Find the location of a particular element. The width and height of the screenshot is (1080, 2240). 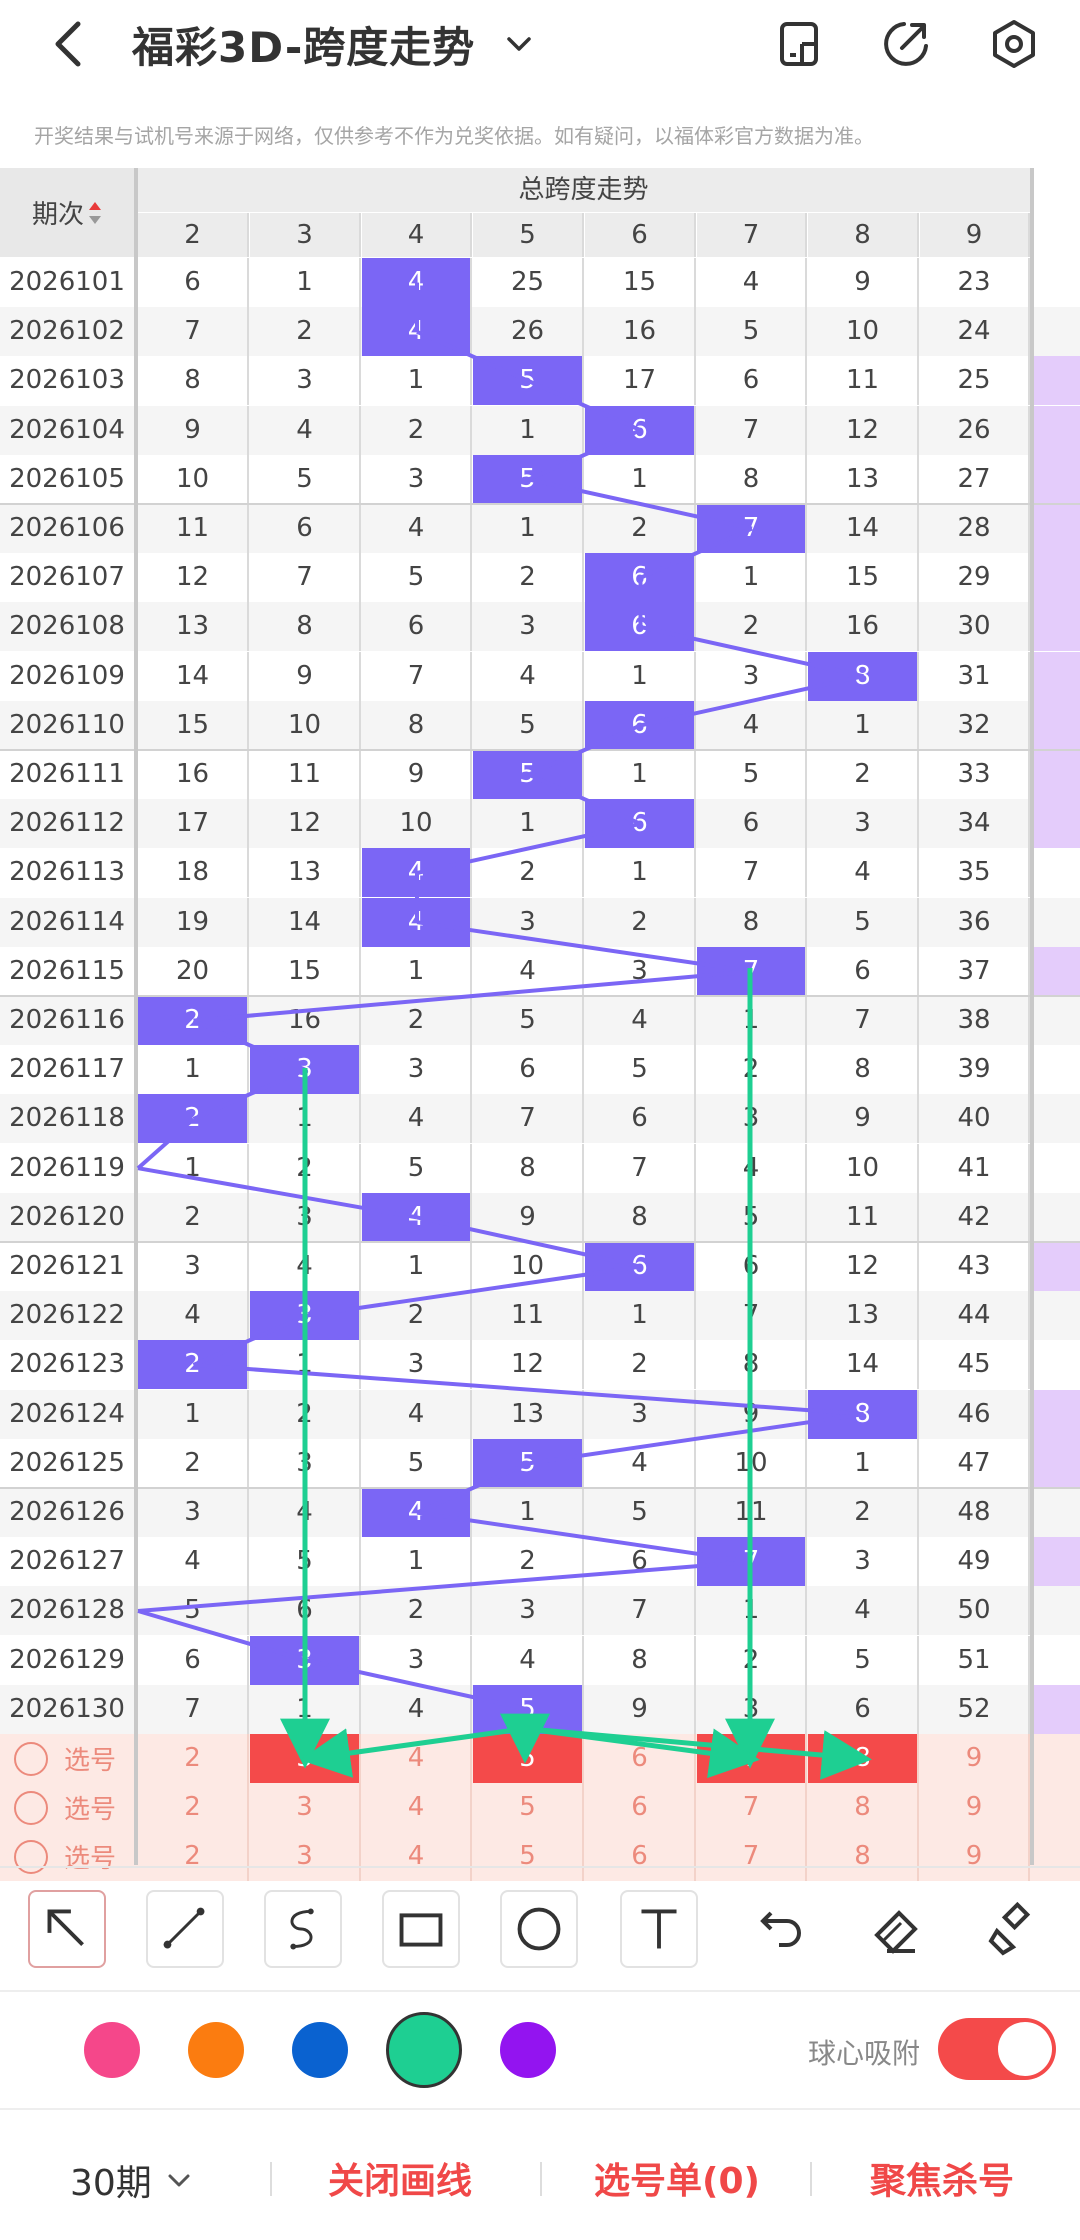

table-row: 2026122 4 3 2 11 1 7 13 44 is located at coordinates (540, 1316).